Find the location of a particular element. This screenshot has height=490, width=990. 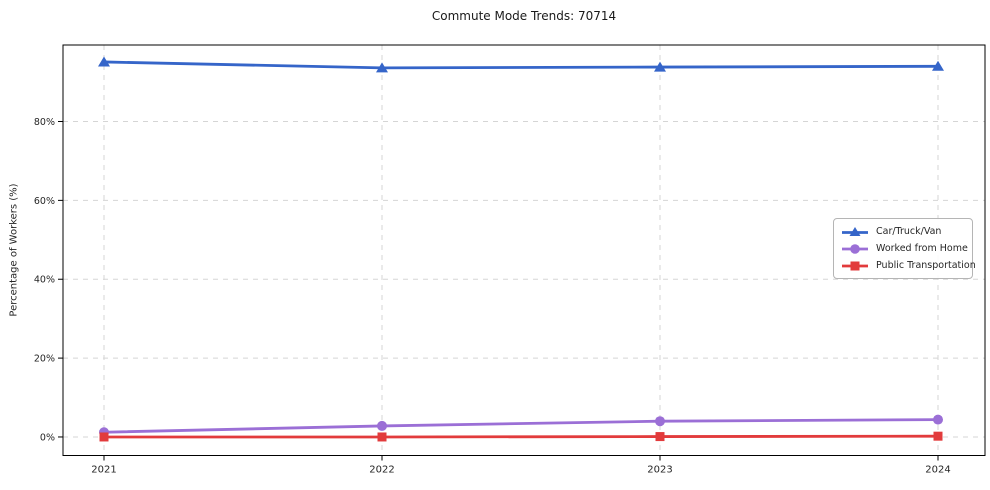

x-tick-label: 2024 is located at coordinates (937, 470).